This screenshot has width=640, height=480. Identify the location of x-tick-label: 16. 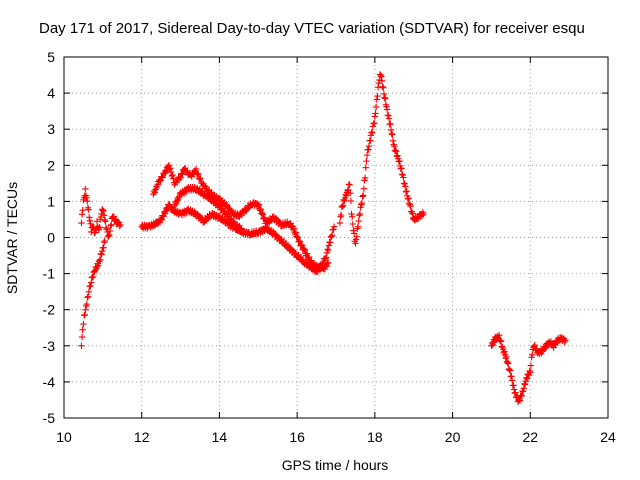
(297, 437).